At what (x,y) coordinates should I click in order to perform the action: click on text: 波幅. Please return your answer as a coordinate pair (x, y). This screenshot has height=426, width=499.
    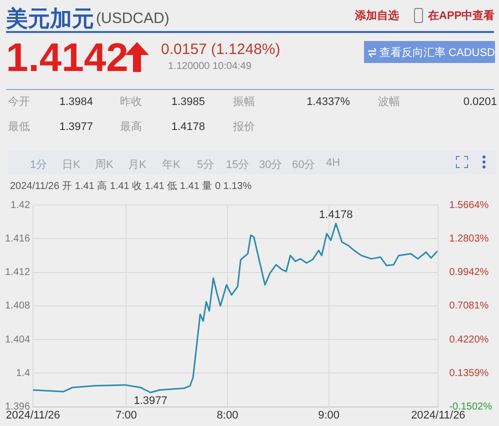
    Looking at the image, I should click on (389, 102).